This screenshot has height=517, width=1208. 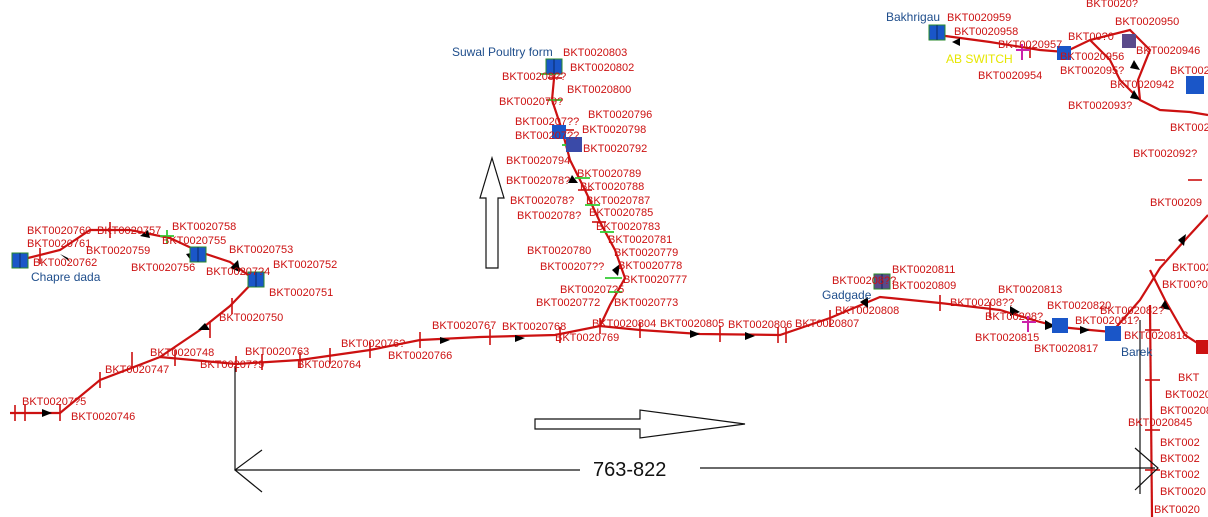 What do you see at coordinates (129, 231) in the screenshot?
I see `pole-label: BKT0020757` at bounding box center [129, 231].